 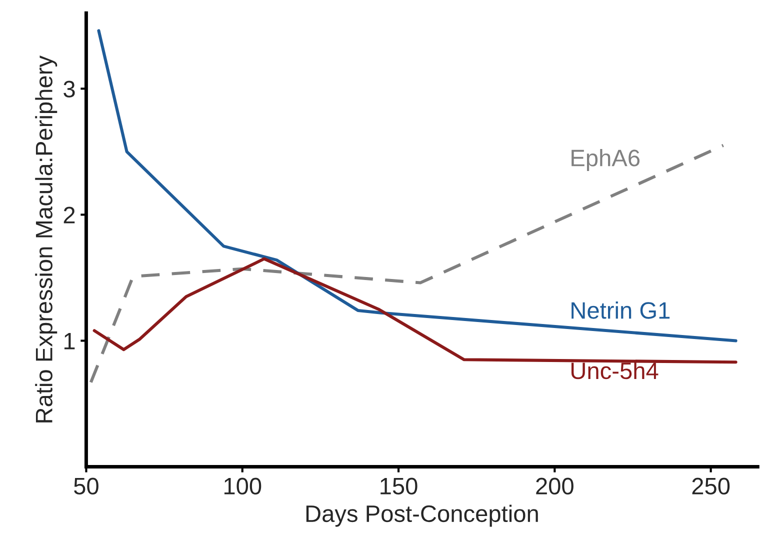 What do you see at coordinates (606, 160) in the screenshot?
I see `series-label: EphA6` at bounding box center [606, 160].